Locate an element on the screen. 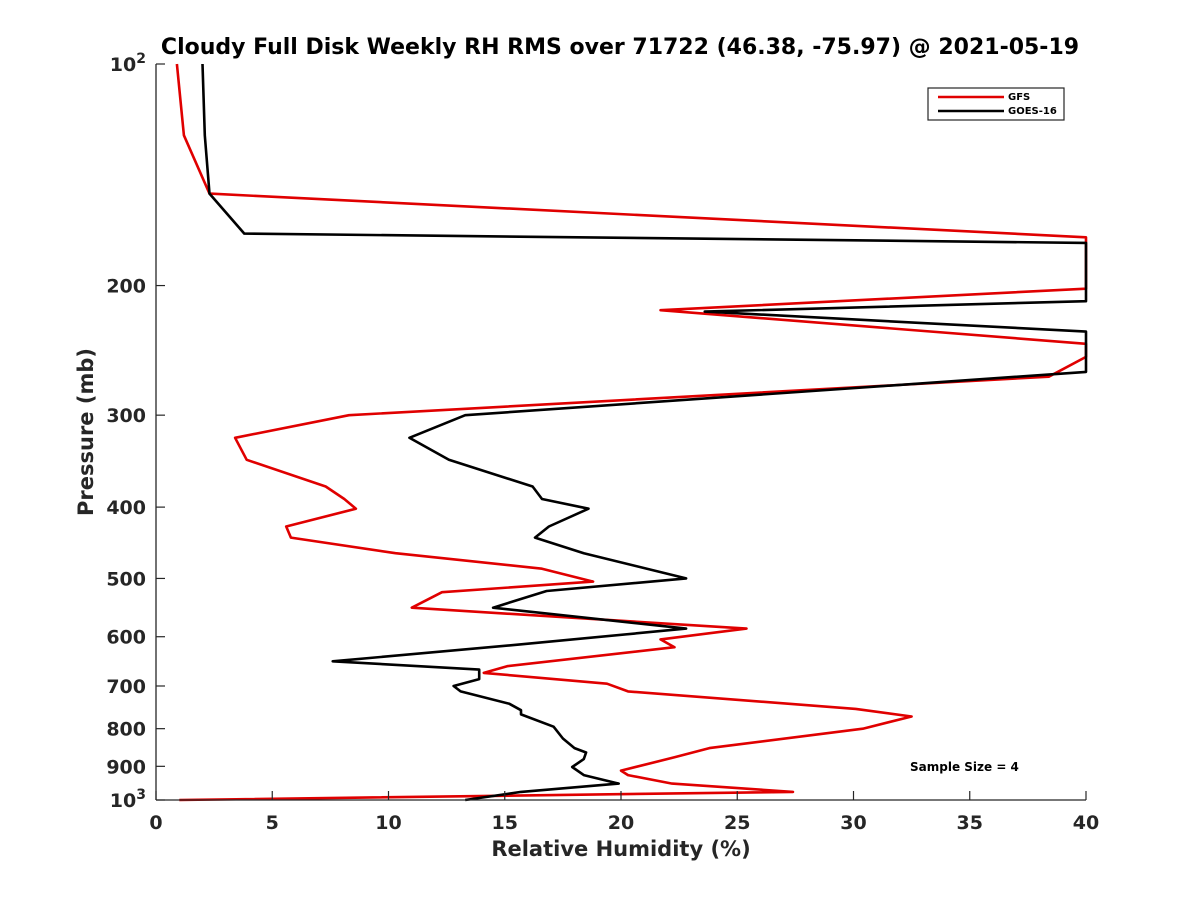 This screenshot has height=900, width=1200. legend-label-gfs: GFS is located at coordinates (1019, 97).